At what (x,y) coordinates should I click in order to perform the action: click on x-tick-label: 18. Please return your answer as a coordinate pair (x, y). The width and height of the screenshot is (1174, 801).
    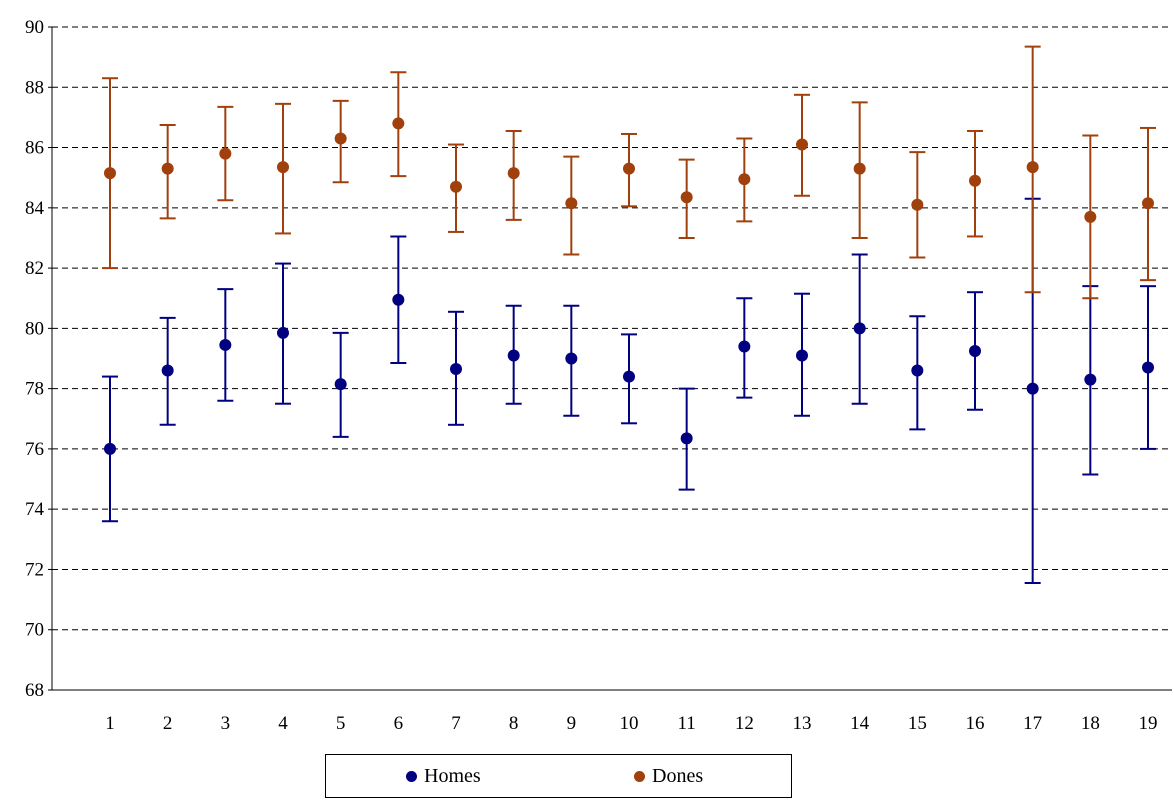
    Looking at the image, I should click on (1090, 723).